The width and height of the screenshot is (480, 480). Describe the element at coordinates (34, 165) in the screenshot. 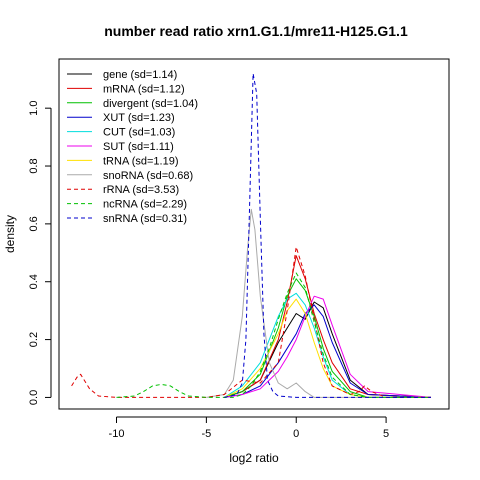

I see `y-tick-label: 0.8` at that location.